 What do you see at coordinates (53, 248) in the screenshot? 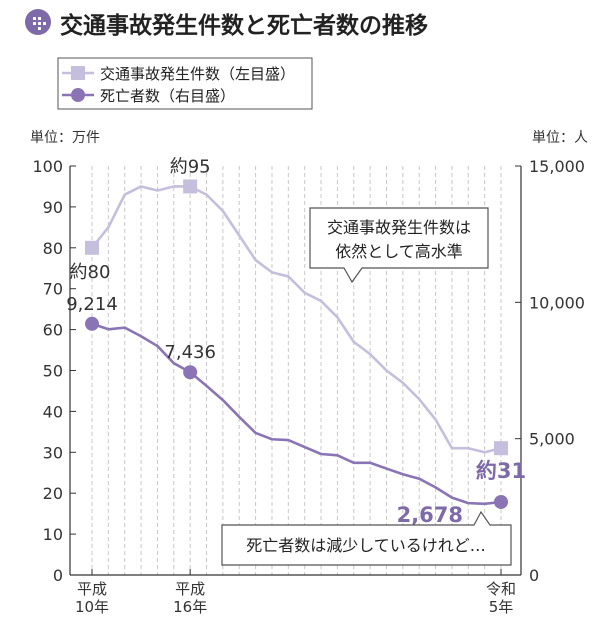
I see `left-tick-label: 80` at bounding box center [53, 248].